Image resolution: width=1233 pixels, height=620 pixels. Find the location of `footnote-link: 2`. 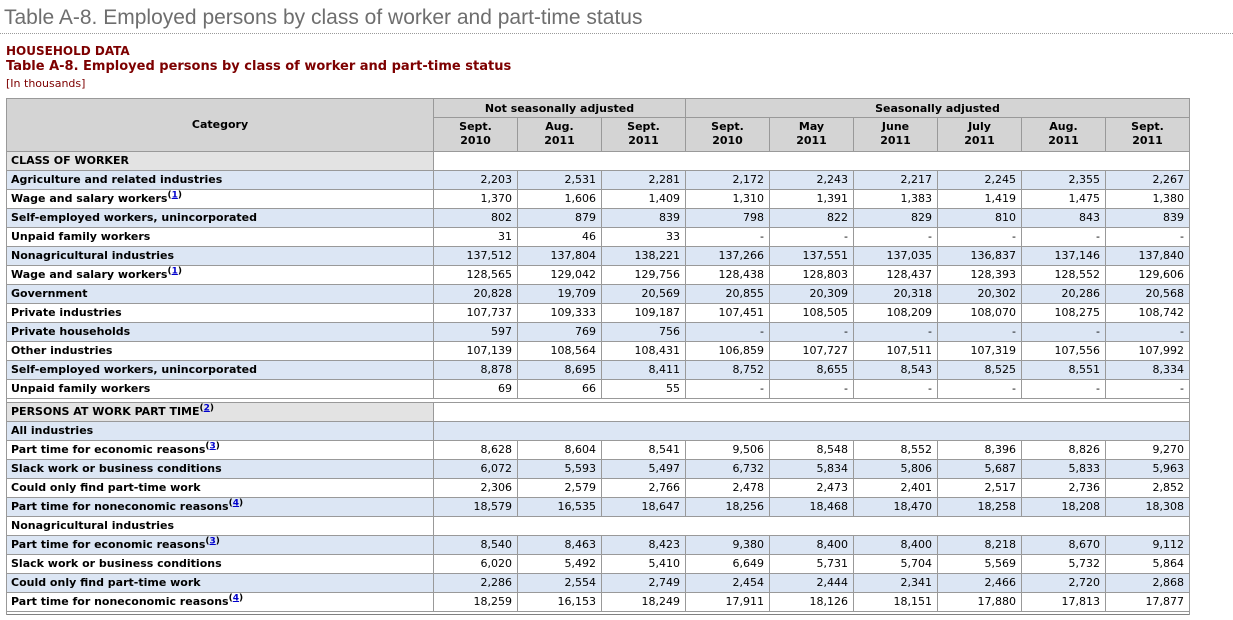

footnote-link: 2 is located at coordinates (206, 408).